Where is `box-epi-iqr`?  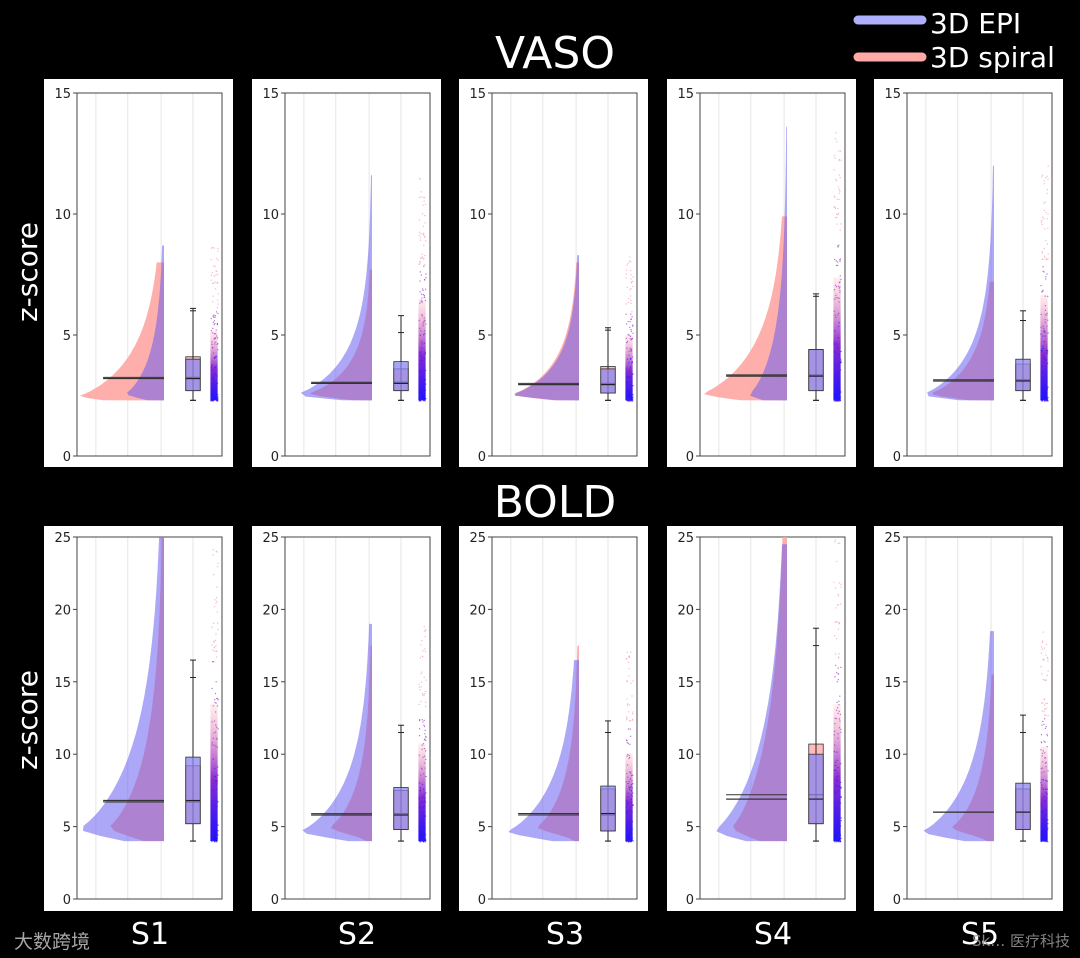 box-epi-iqr is located at coordinates (816, 789).